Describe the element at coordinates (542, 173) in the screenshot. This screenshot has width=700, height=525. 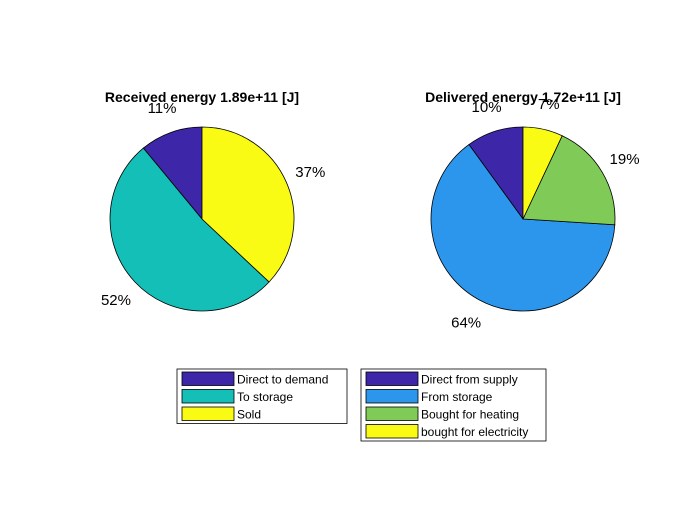
I see `pie-slice-bought-for-electricity` at that location.